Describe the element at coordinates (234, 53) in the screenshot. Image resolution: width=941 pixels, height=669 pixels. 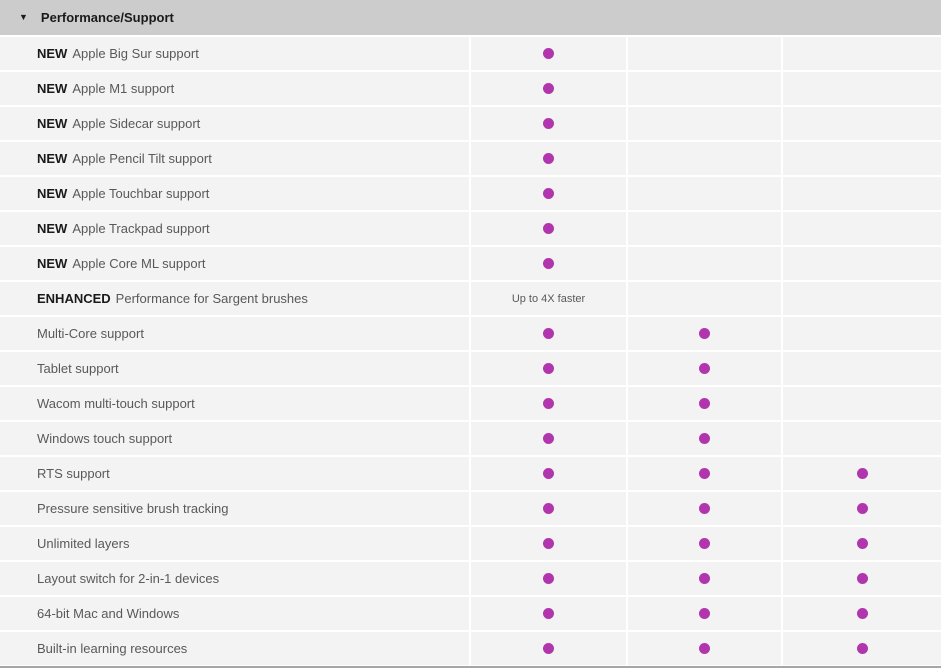
I see `feature-name-cell: NEW Apple Big Sur support` at that location.